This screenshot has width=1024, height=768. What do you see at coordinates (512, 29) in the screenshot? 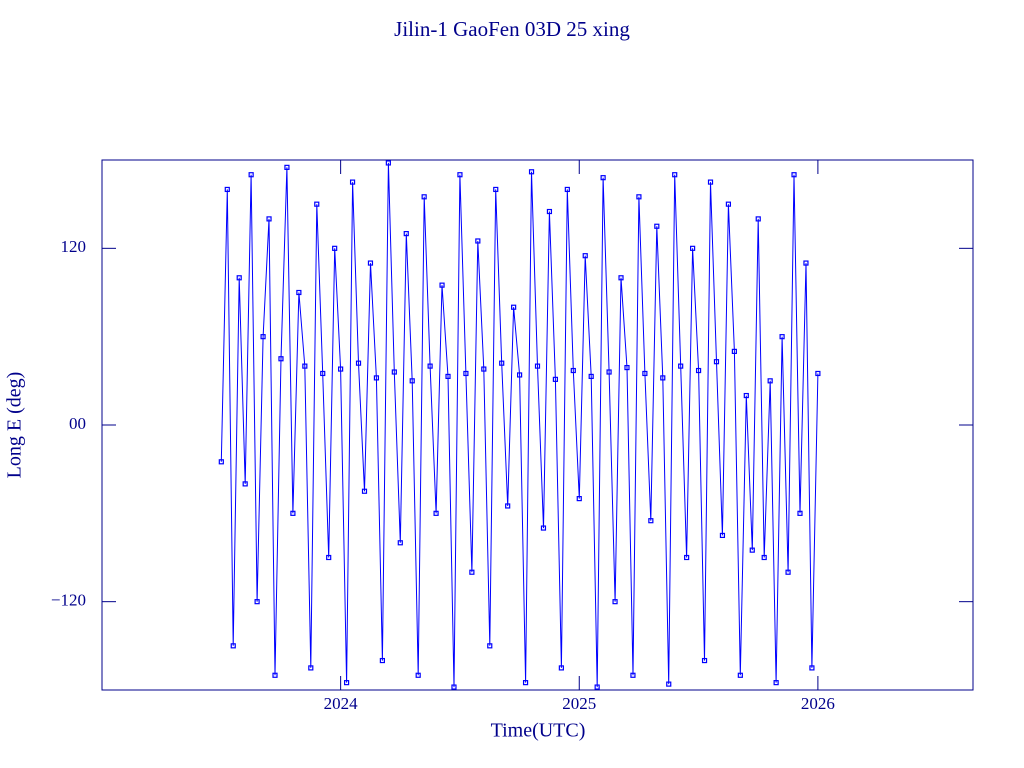
I see `chart-title: Jilin-1 GaoFen 03D 25 xing` at bounding box center [512, 29].